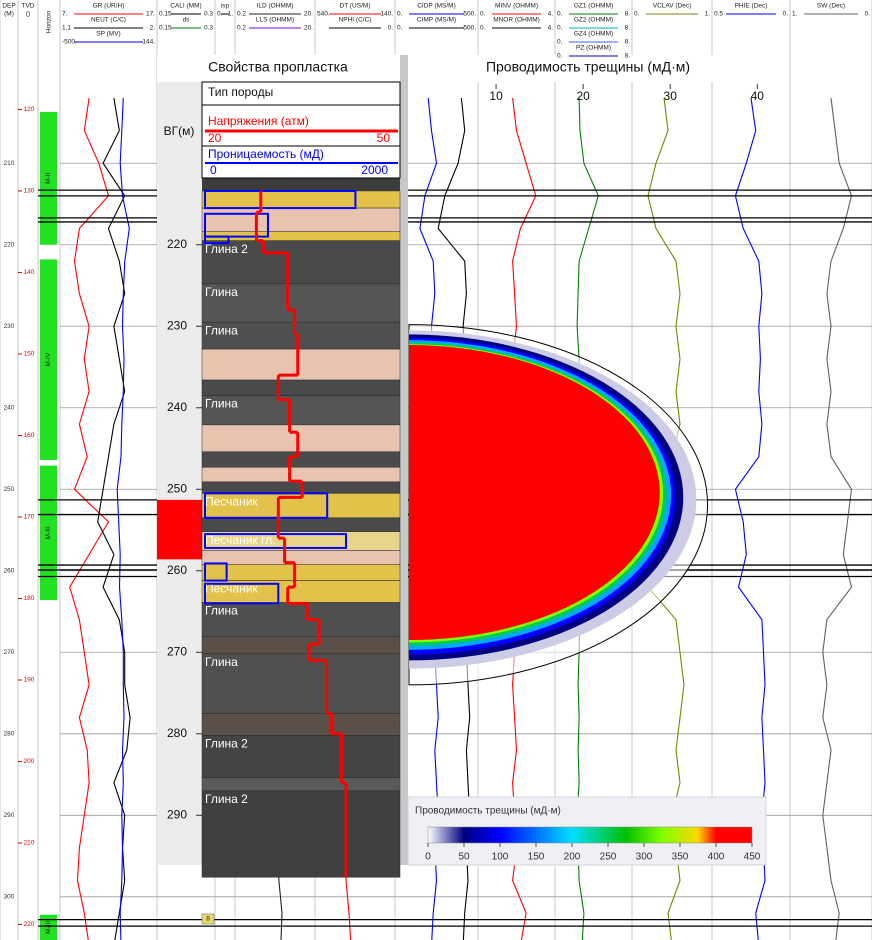  I want to click on curve-name: PZ (OHMM), so click(593, 48).